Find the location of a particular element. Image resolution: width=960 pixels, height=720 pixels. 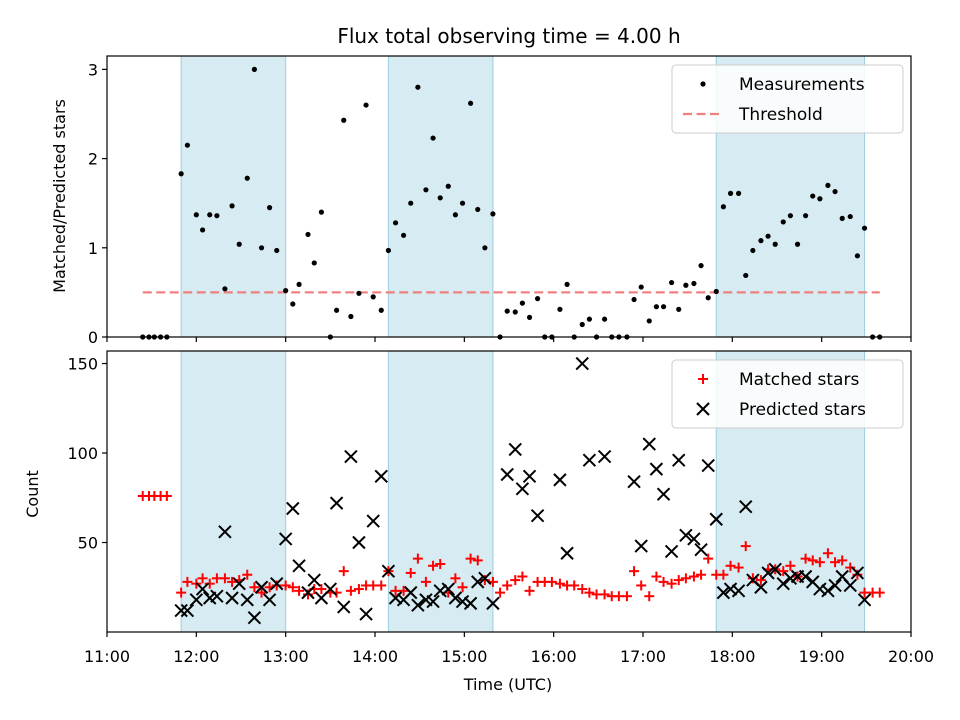

y-tick-label: 150 is located at coordinates (82, 364).